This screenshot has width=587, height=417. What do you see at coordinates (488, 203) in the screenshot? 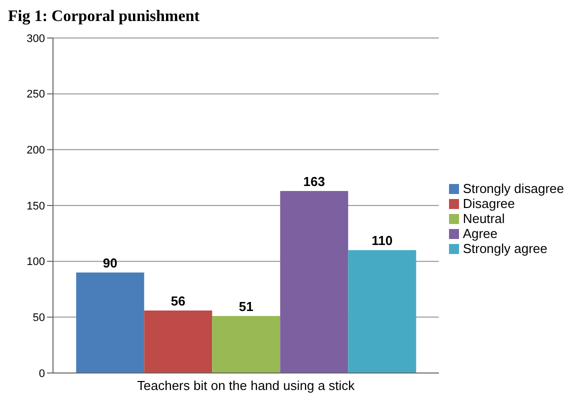
I see `legend-label: Disagree` at bounding box center [488, 203].